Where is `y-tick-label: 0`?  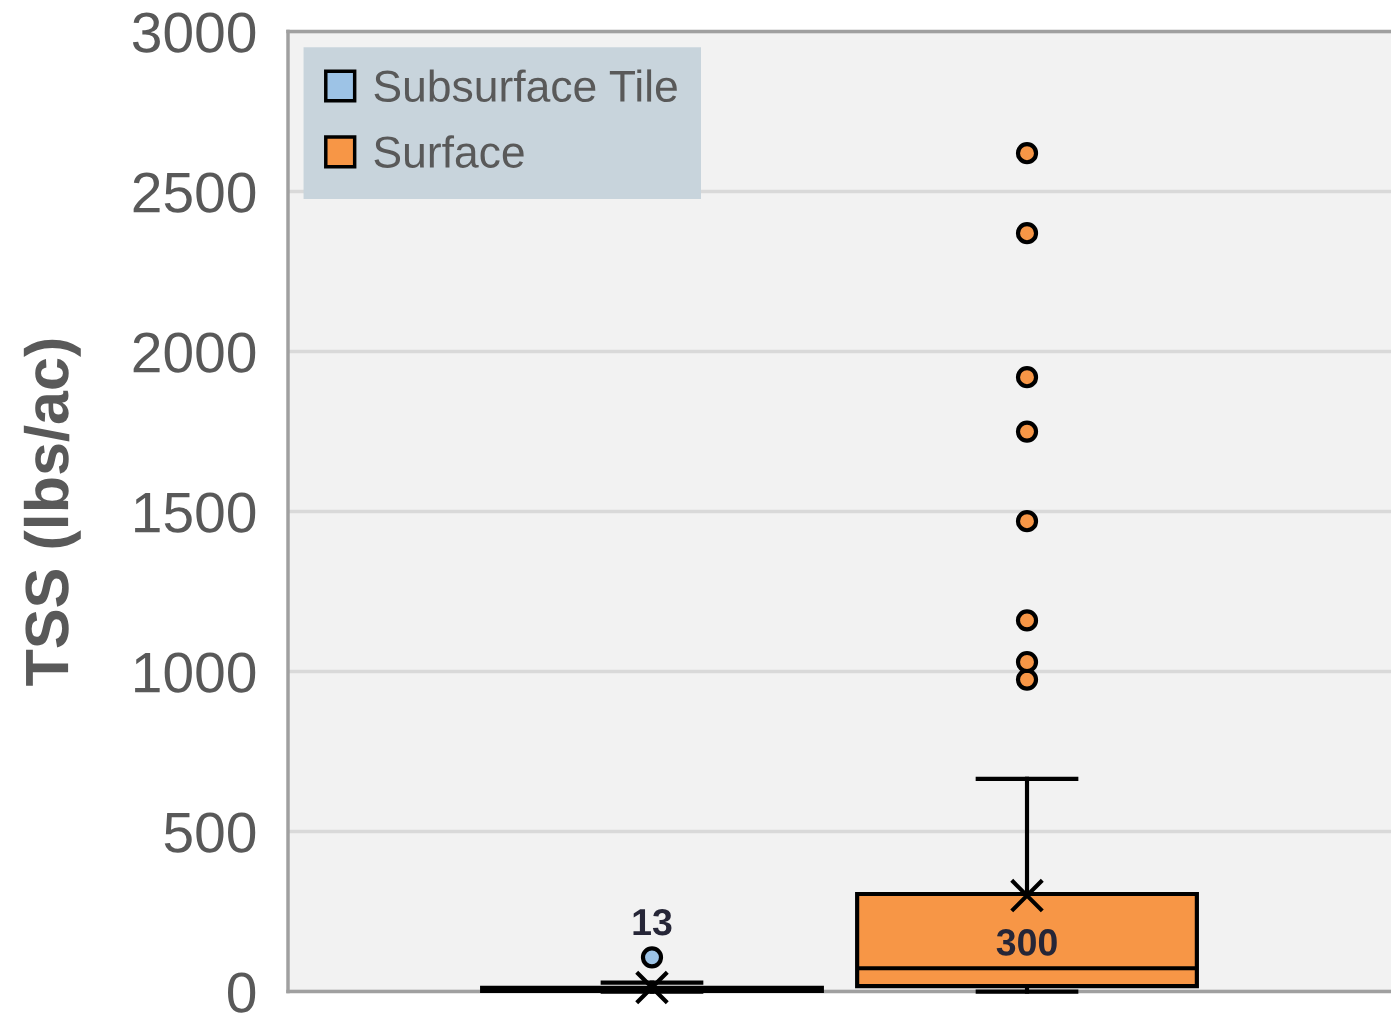
y-tick-label: 0 is located at coordinates (242, 992).